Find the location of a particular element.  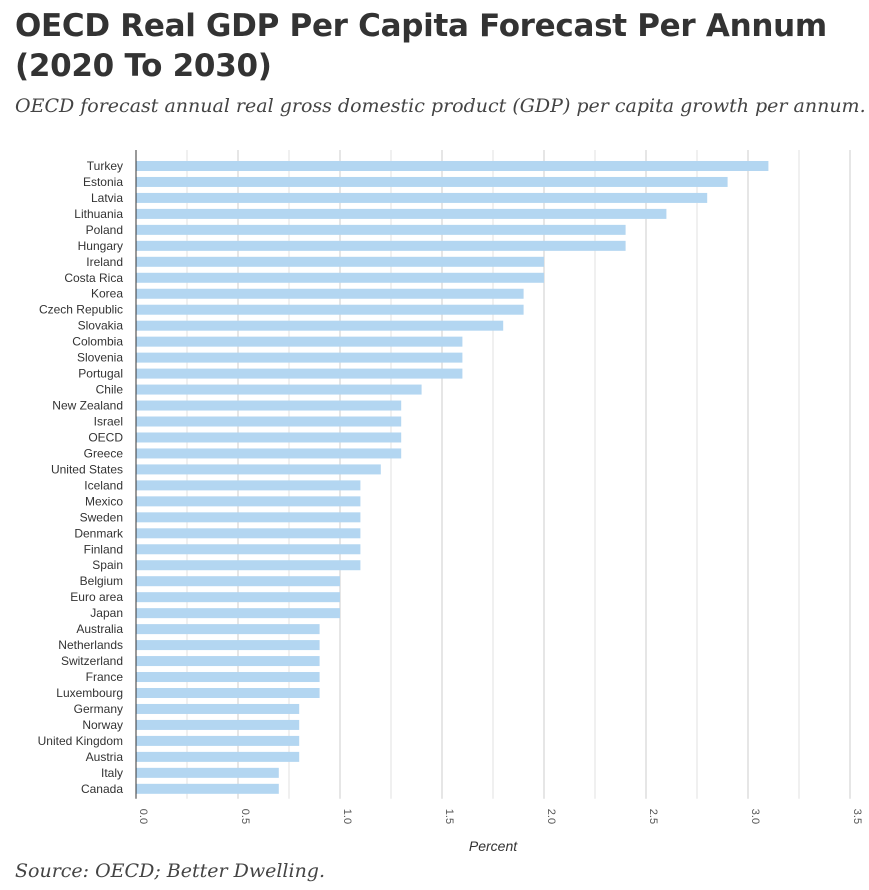

x-tick-label: 2.5 is located at coordinates (653, 816).